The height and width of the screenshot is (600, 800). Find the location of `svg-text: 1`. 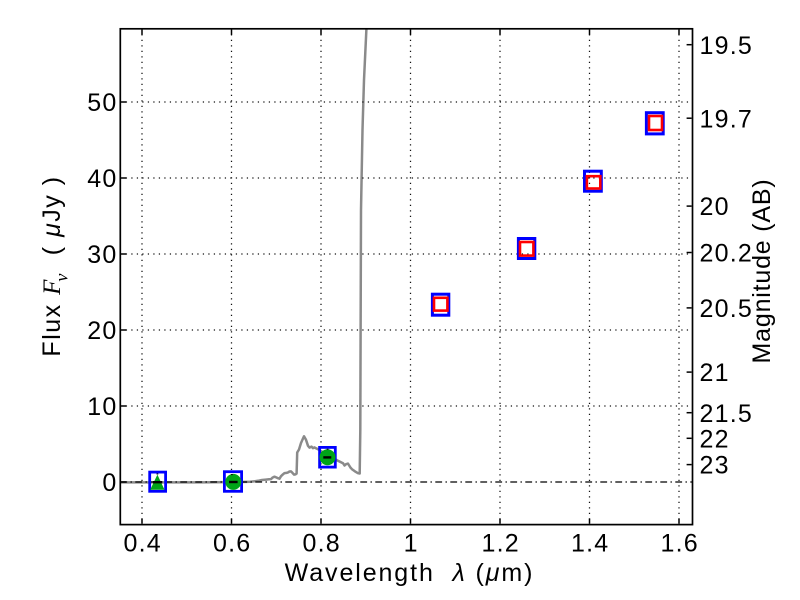

svg-text: 1 is located at coordinates (411, 544).